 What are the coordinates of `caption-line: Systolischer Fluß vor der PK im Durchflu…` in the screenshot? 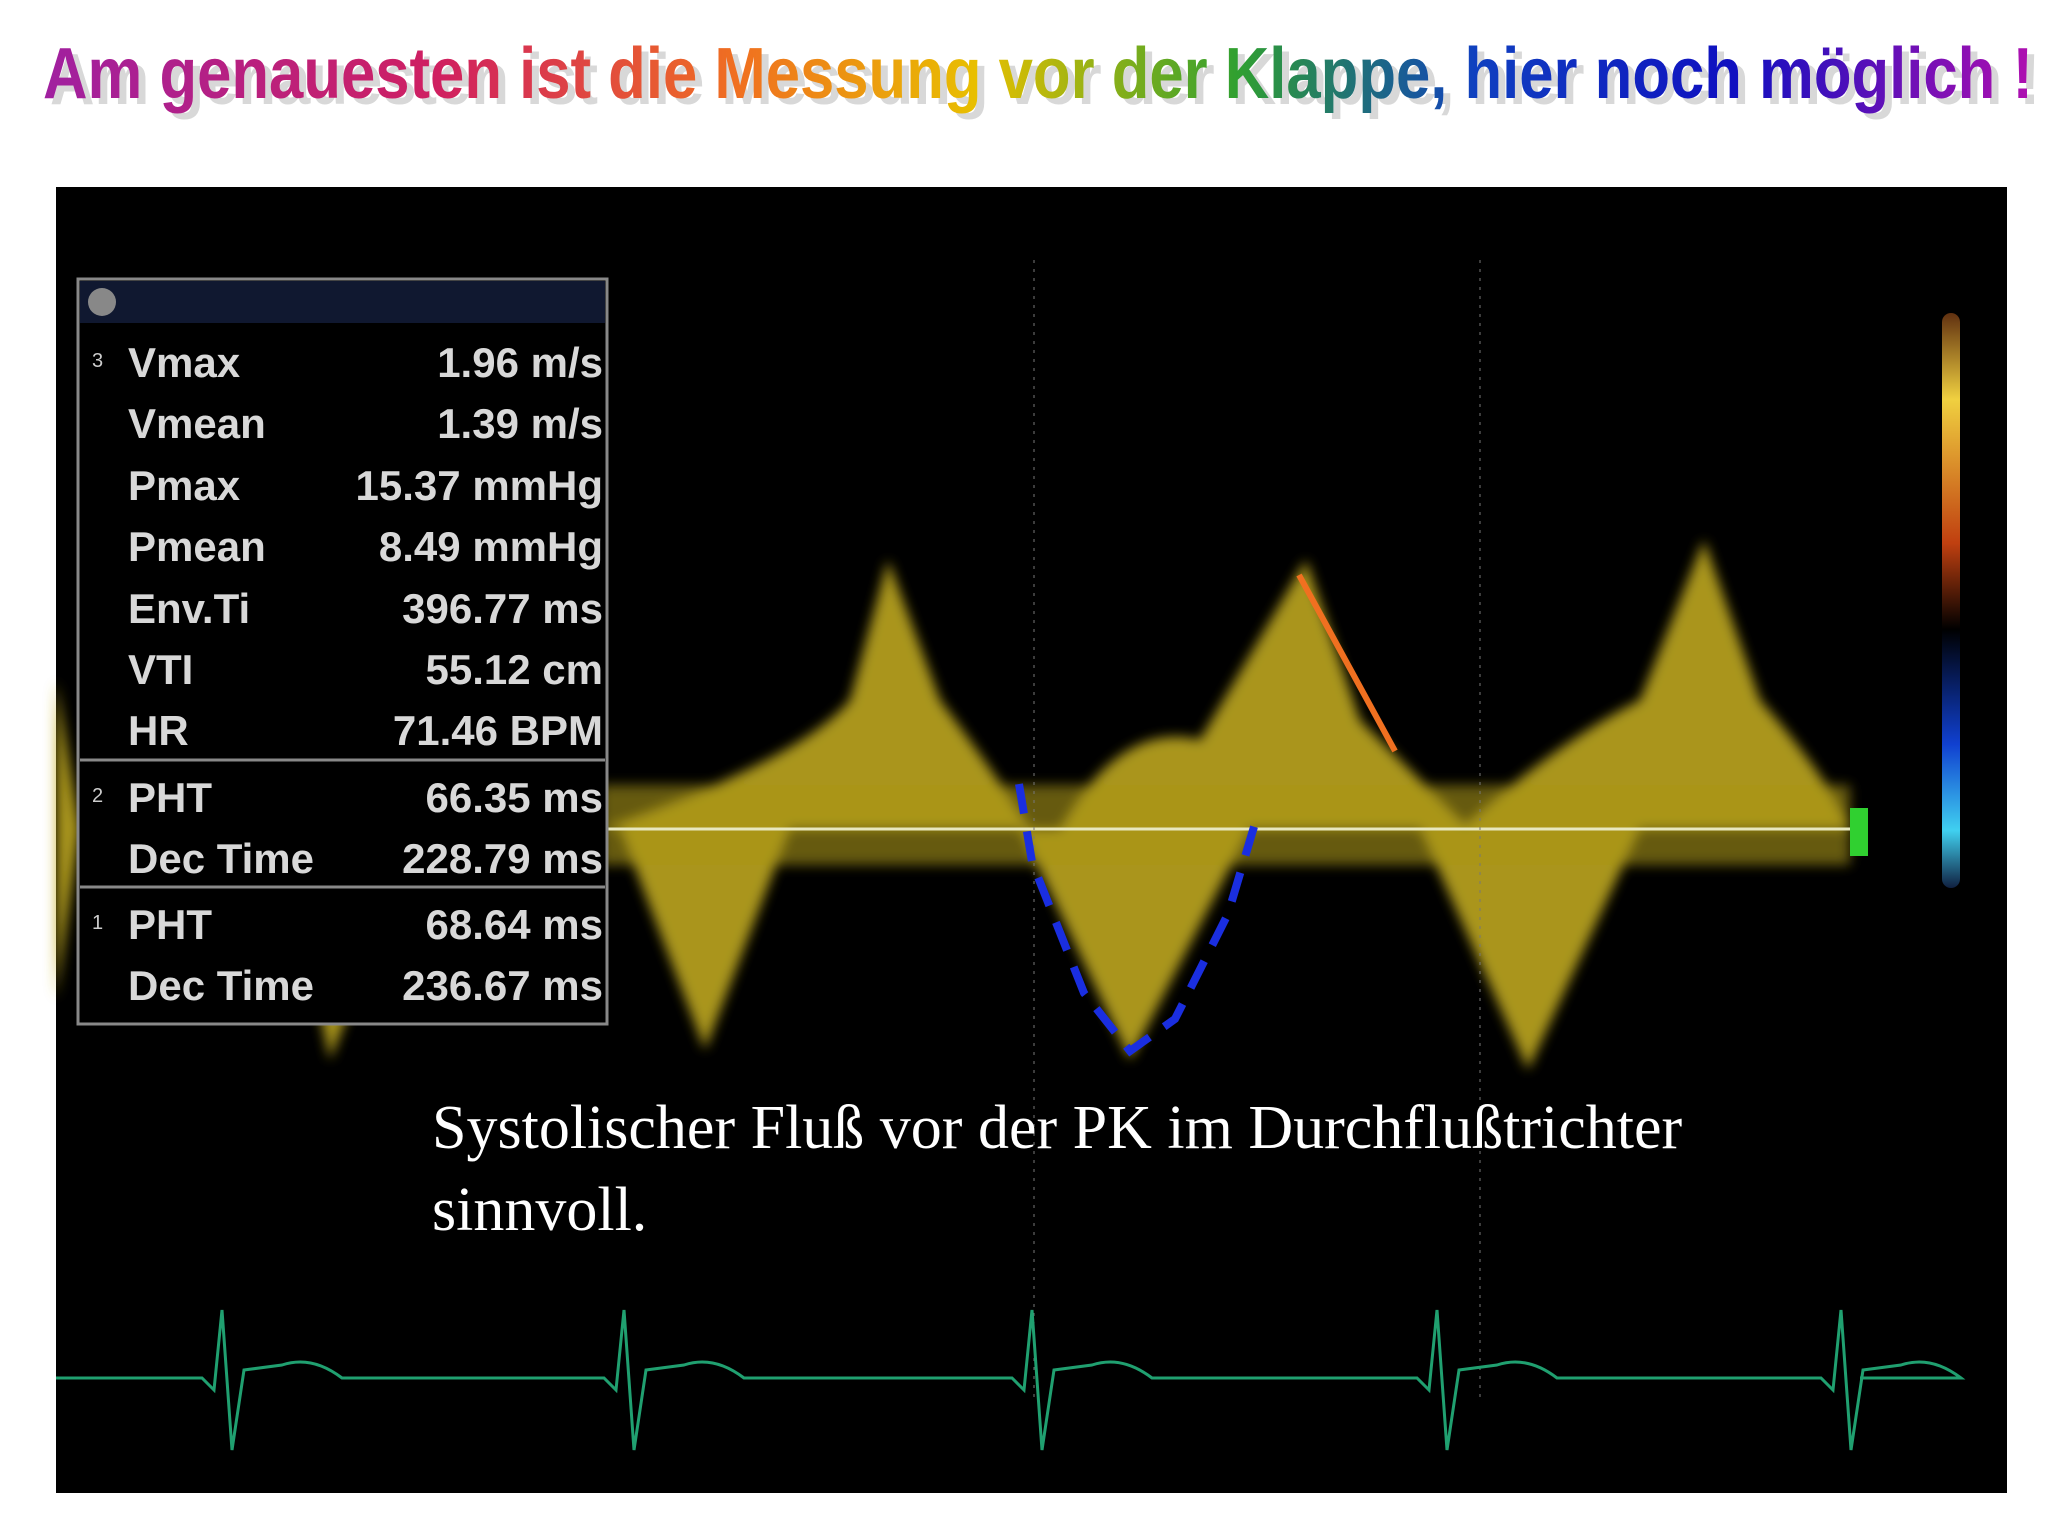 It's located at (1057, 1128).